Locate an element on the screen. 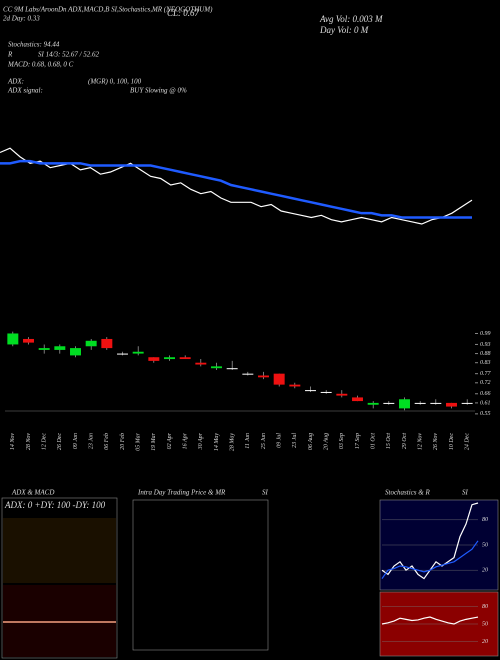  x-tick-label: 29 Oct is located at coordinates (405, 441).